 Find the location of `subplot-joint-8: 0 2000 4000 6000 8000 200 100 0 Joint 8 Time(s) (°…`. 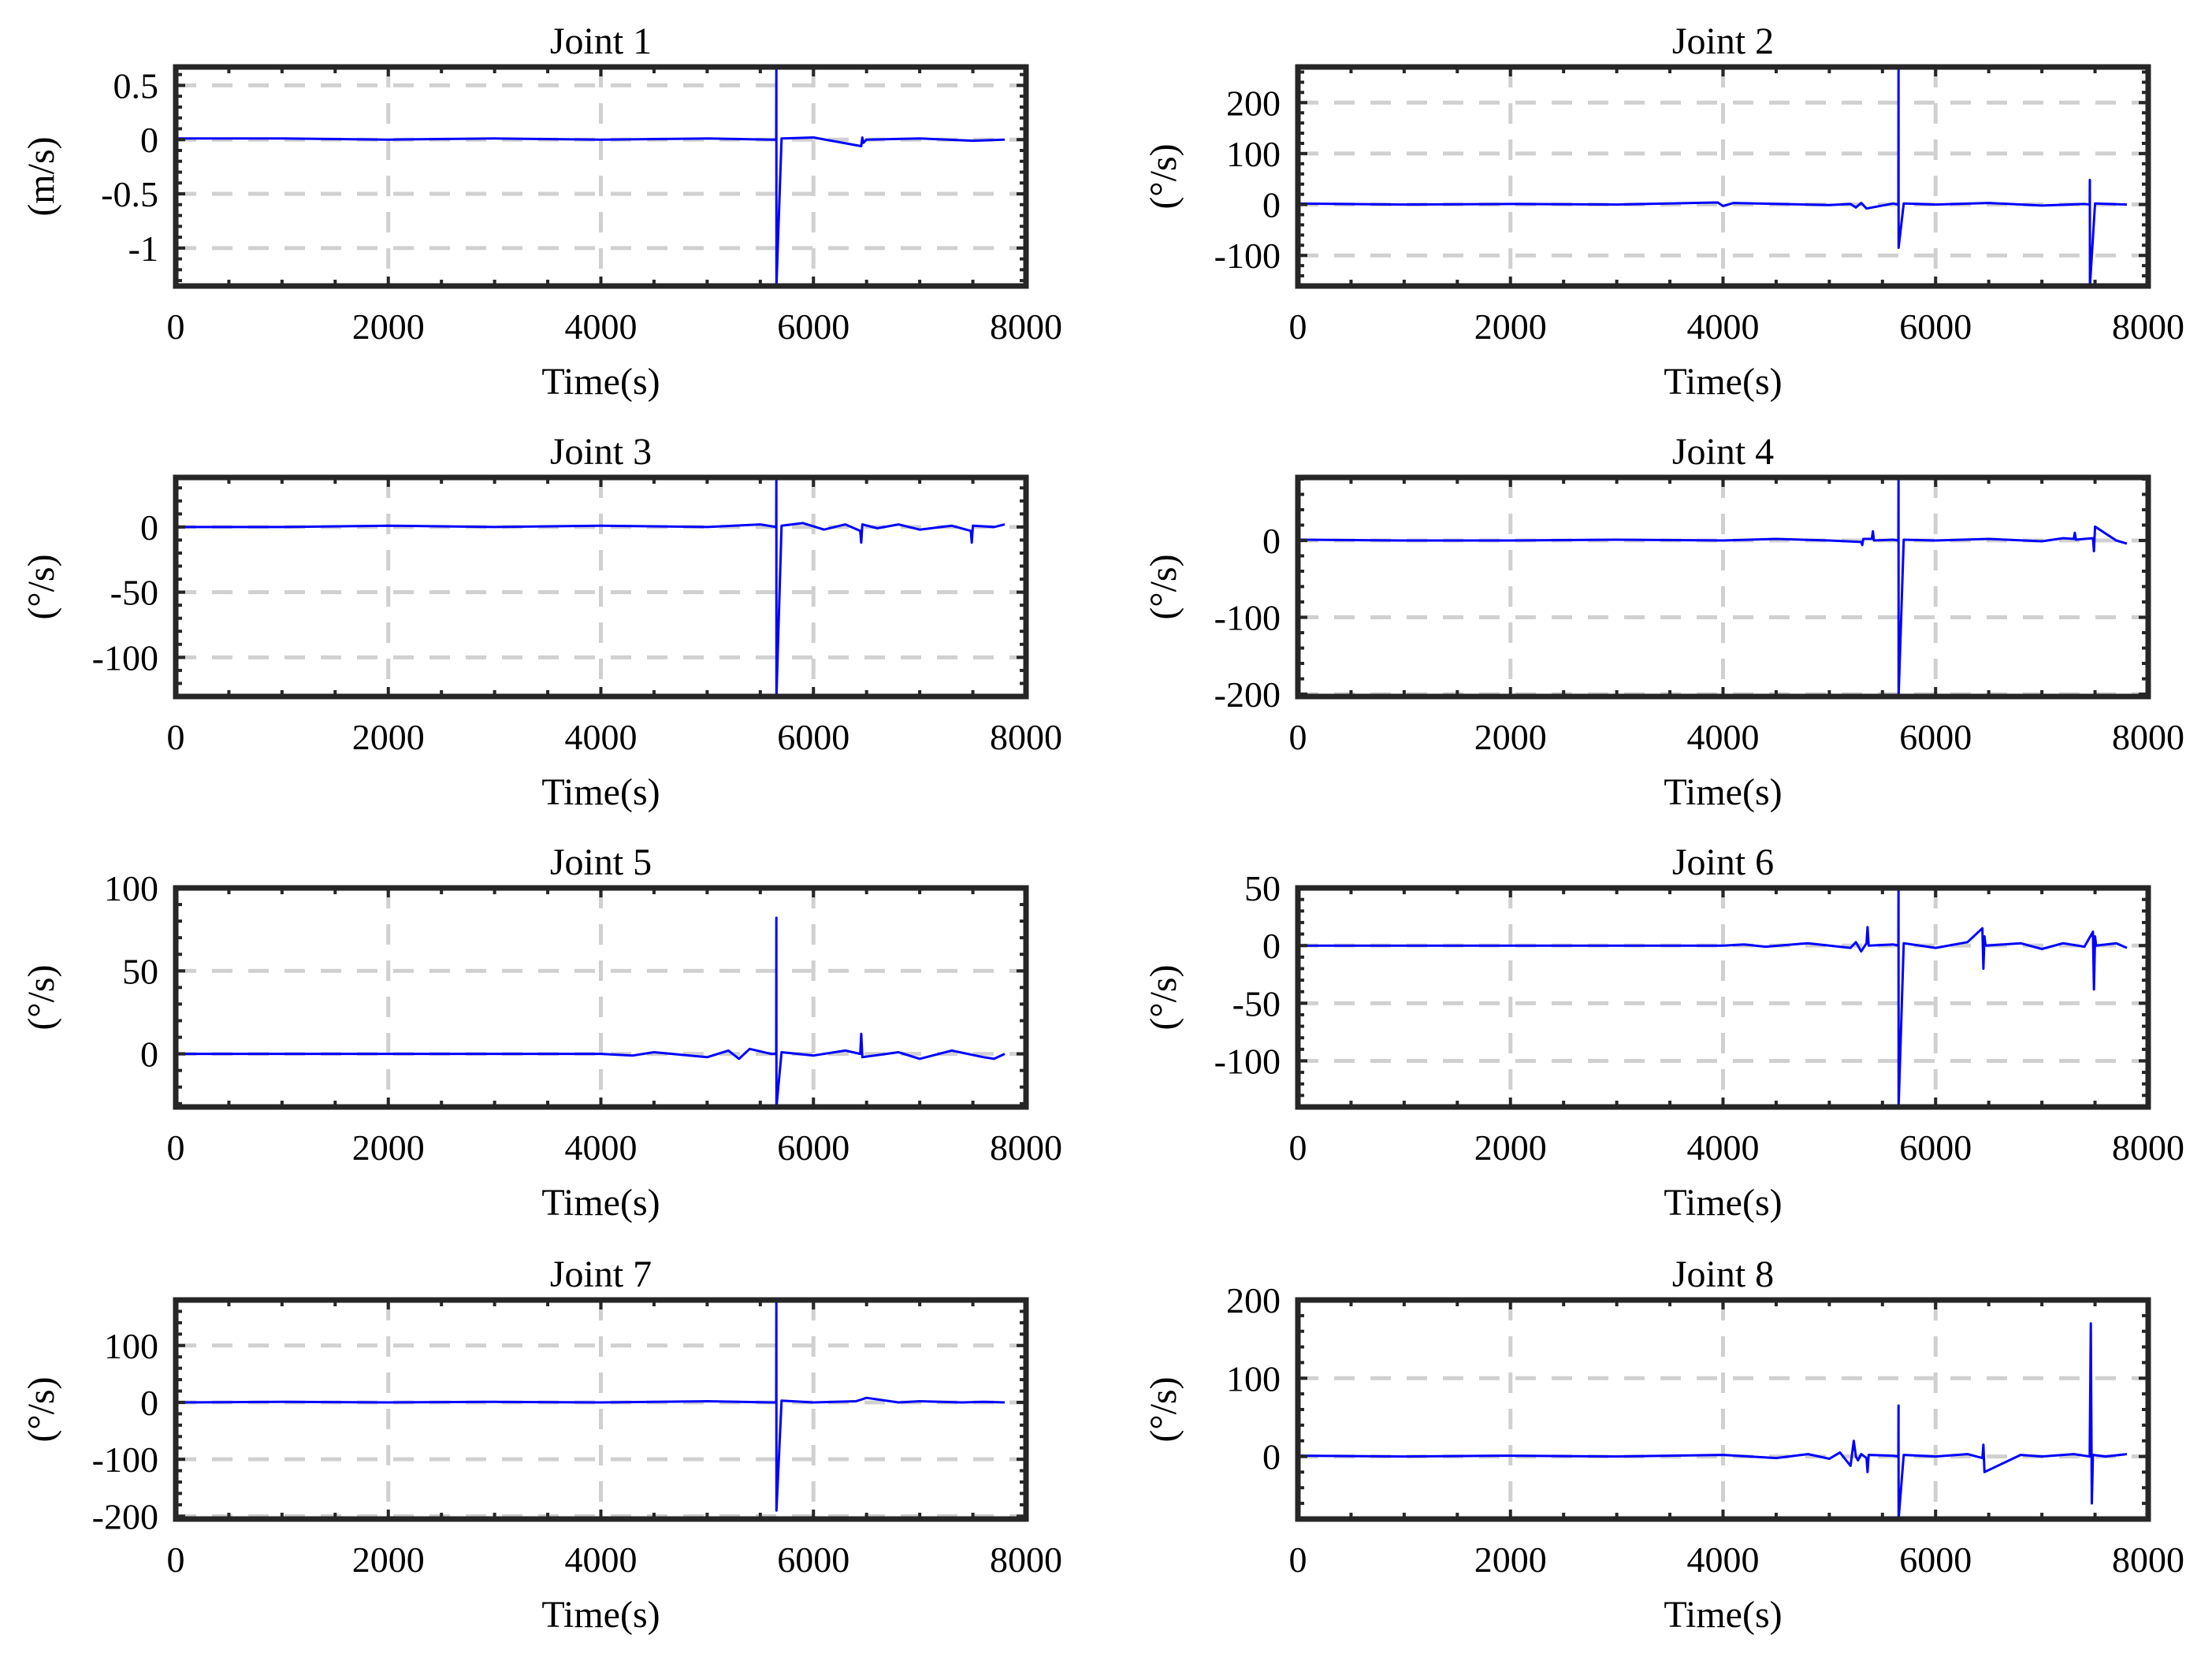

subplot-joint-8: 0 2000 4000 6000 8000 200 100 0 Joint 8 Time(s) (°… is located at coordinates (1664, 1445).